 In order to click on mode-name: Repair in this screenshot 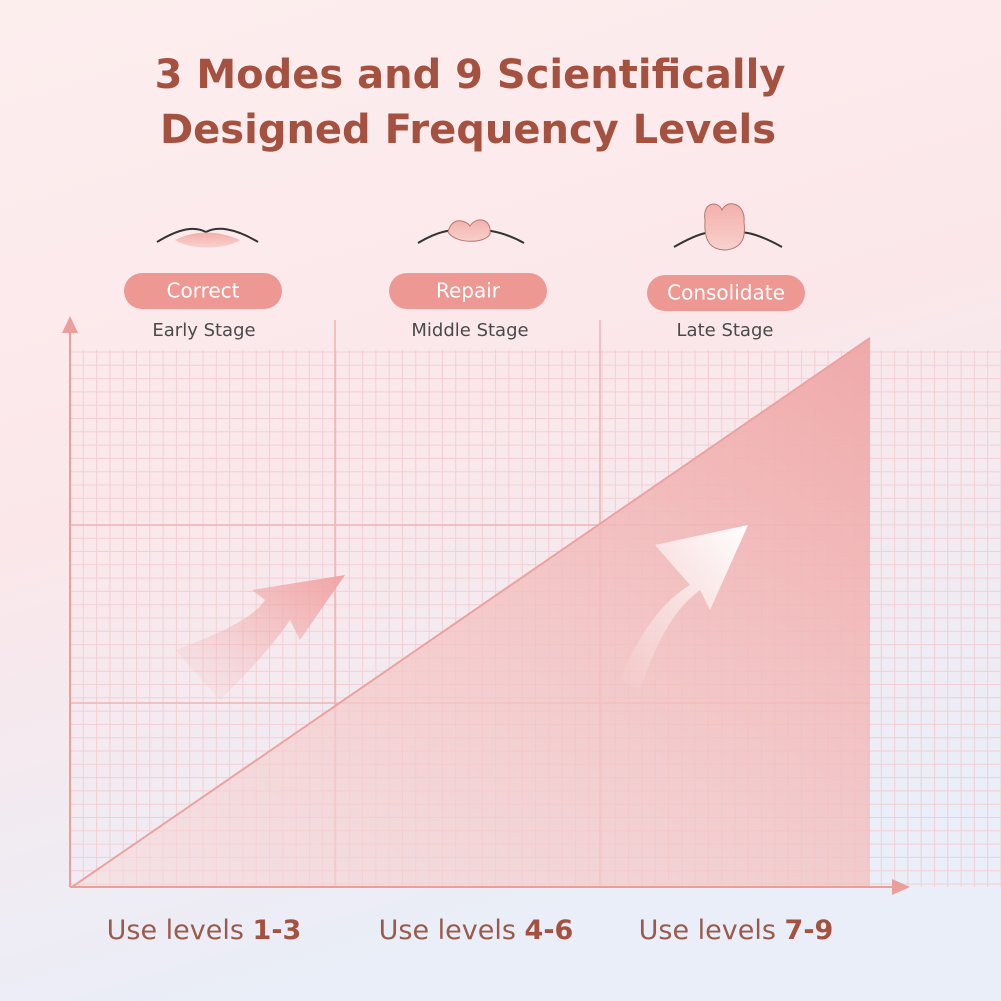, I will do `click(468, 291)`.